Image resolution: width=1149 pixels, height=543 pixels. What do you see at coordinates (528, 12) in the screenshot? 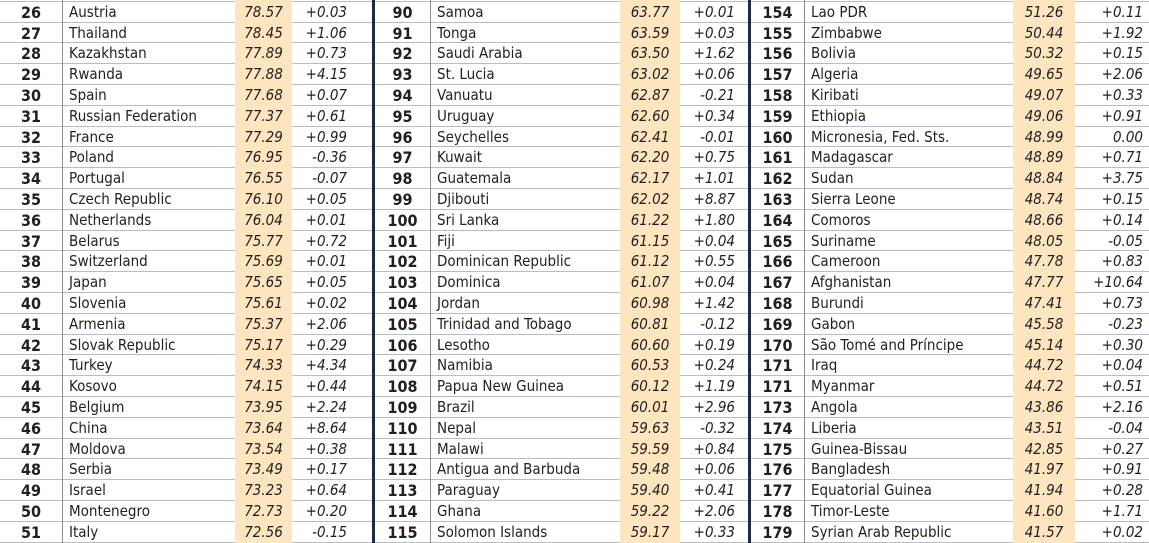
I see `country-cell: Samoa` at bounding box center [528, 12].